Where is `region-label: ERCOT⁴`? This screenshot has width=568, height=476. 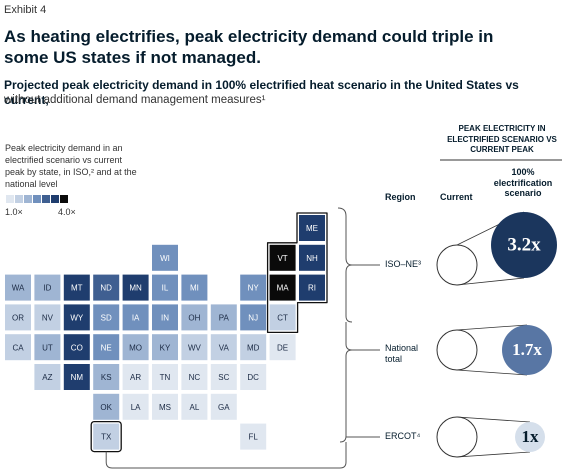 region-label: ERCOT⁴ is located at coordinates (403, 436).